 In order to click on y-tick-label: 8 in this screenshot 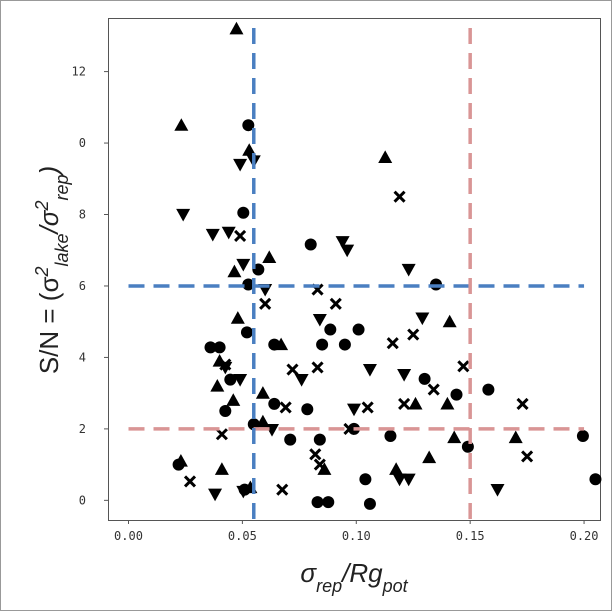, I will do `click(82, 215)`.